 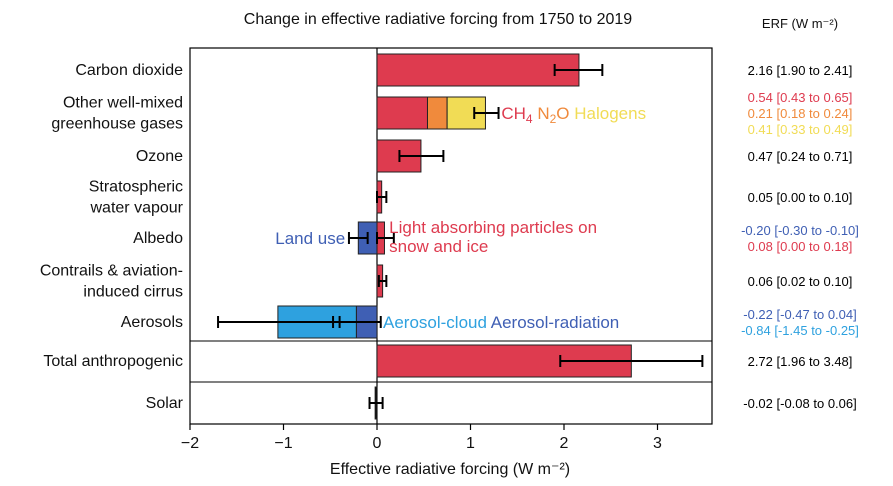 What do you see at coordinates (470, 443) in the screenshot?
I see `x-tick-label: 1` at bounding box center [470, 443].